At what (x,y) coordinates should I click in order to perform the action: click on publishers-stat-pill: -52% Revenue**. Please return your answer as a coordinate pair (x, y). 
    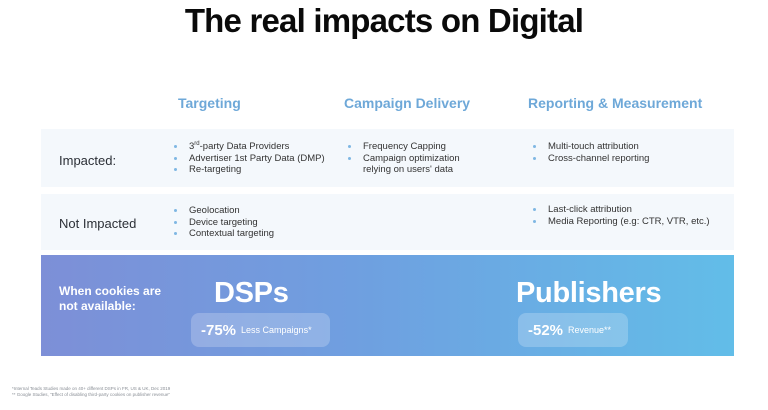
    Looking at the image, I should click on (573, 330).